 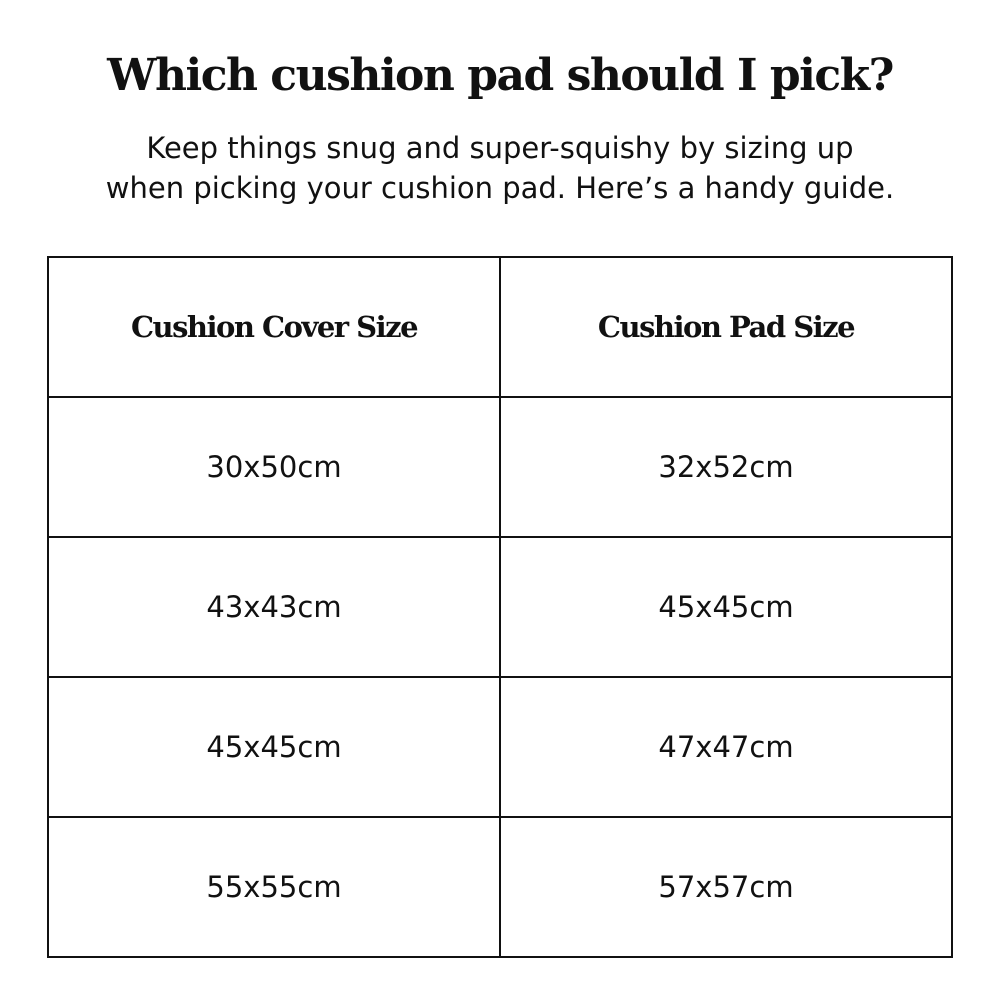 I want to click on pad-size-cell: 47x47cm, so click(x=726, y=747).